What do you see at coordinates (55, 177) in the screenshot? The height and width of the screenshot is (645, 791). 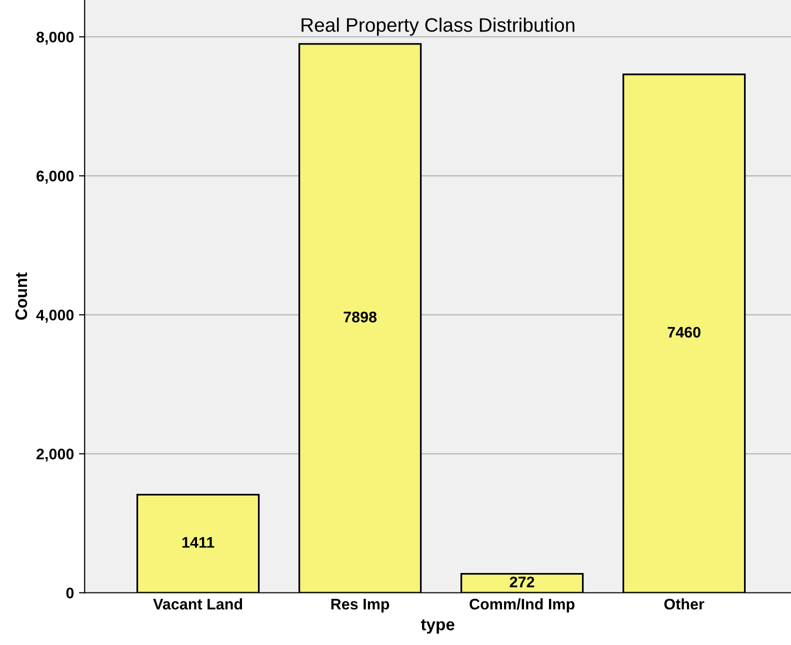 I see `y-tick-label: 6,000` at bounding box center [55, 177].